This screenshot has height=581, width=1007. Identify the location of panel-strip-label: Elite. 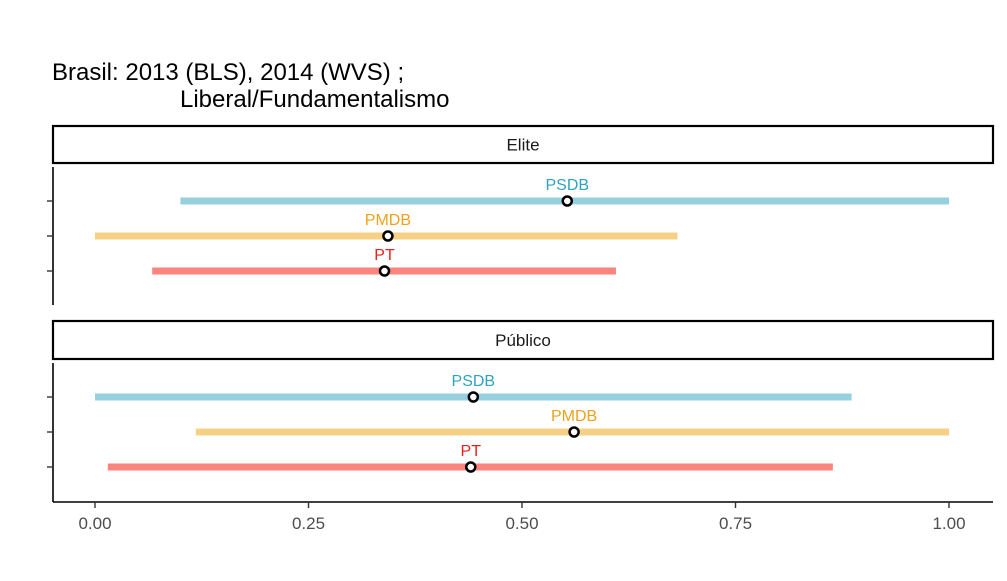
(522, 145).